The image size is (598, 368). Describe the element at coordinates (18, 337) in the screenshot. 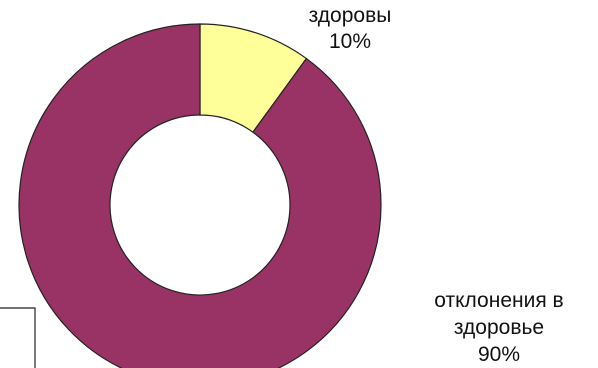

I see `plot-frame-corner` at that location.